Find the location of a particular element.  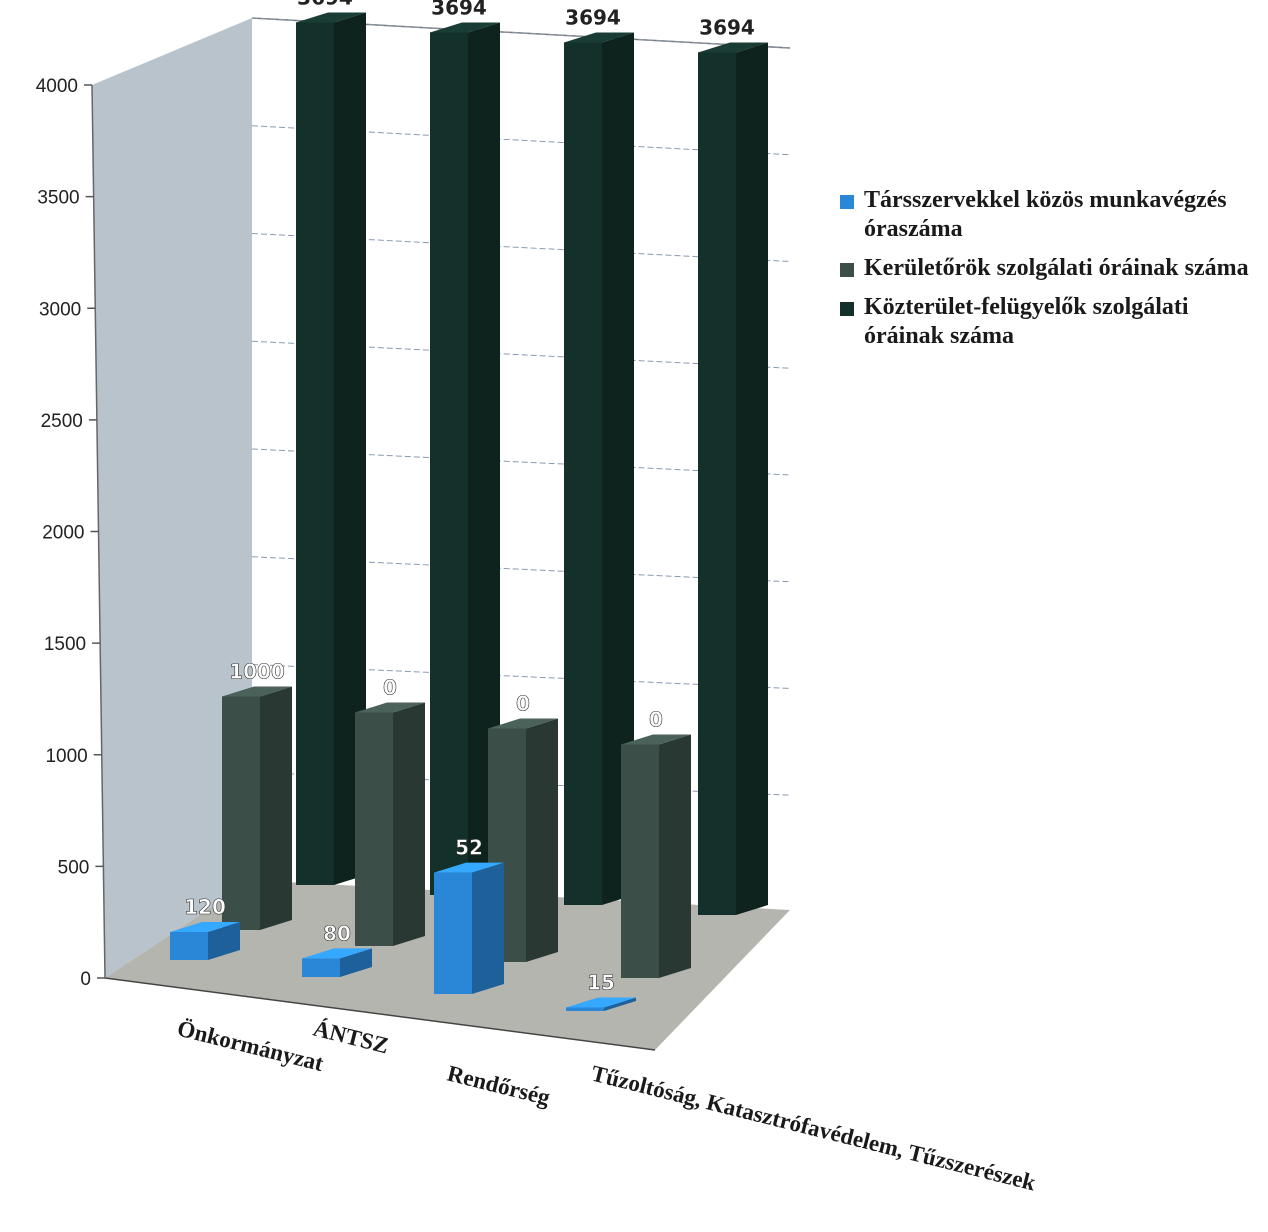

legend-item-series-2: Kerületőrök szolgálati óráinak száma is located at coordinates (1053, 268).